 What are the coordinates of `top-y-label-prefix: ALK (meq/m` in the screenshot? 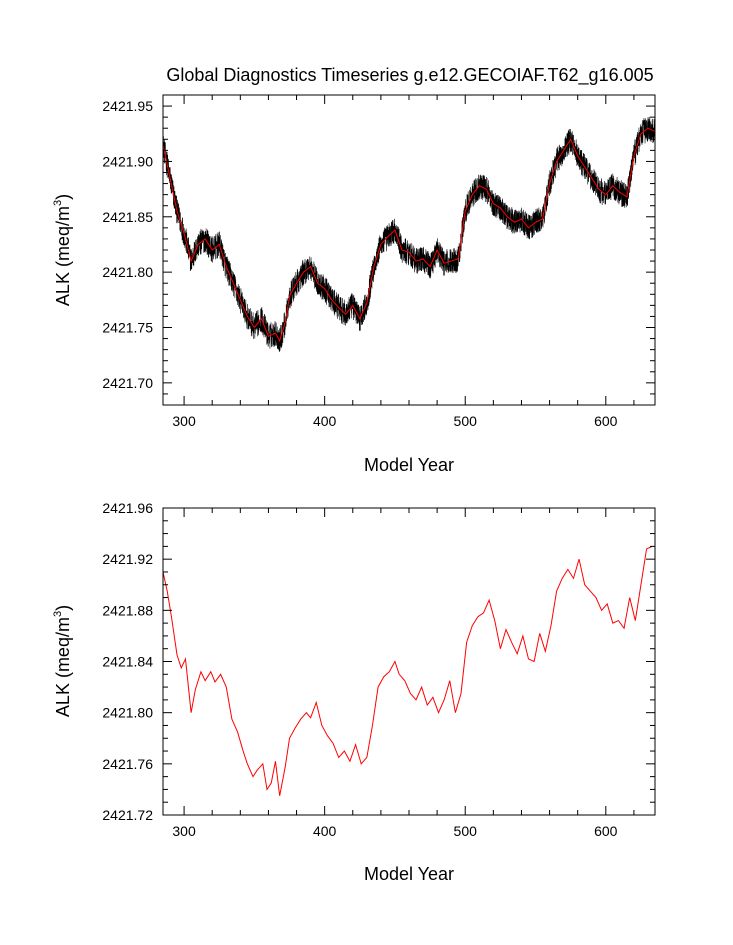 It's located at (63, 256).